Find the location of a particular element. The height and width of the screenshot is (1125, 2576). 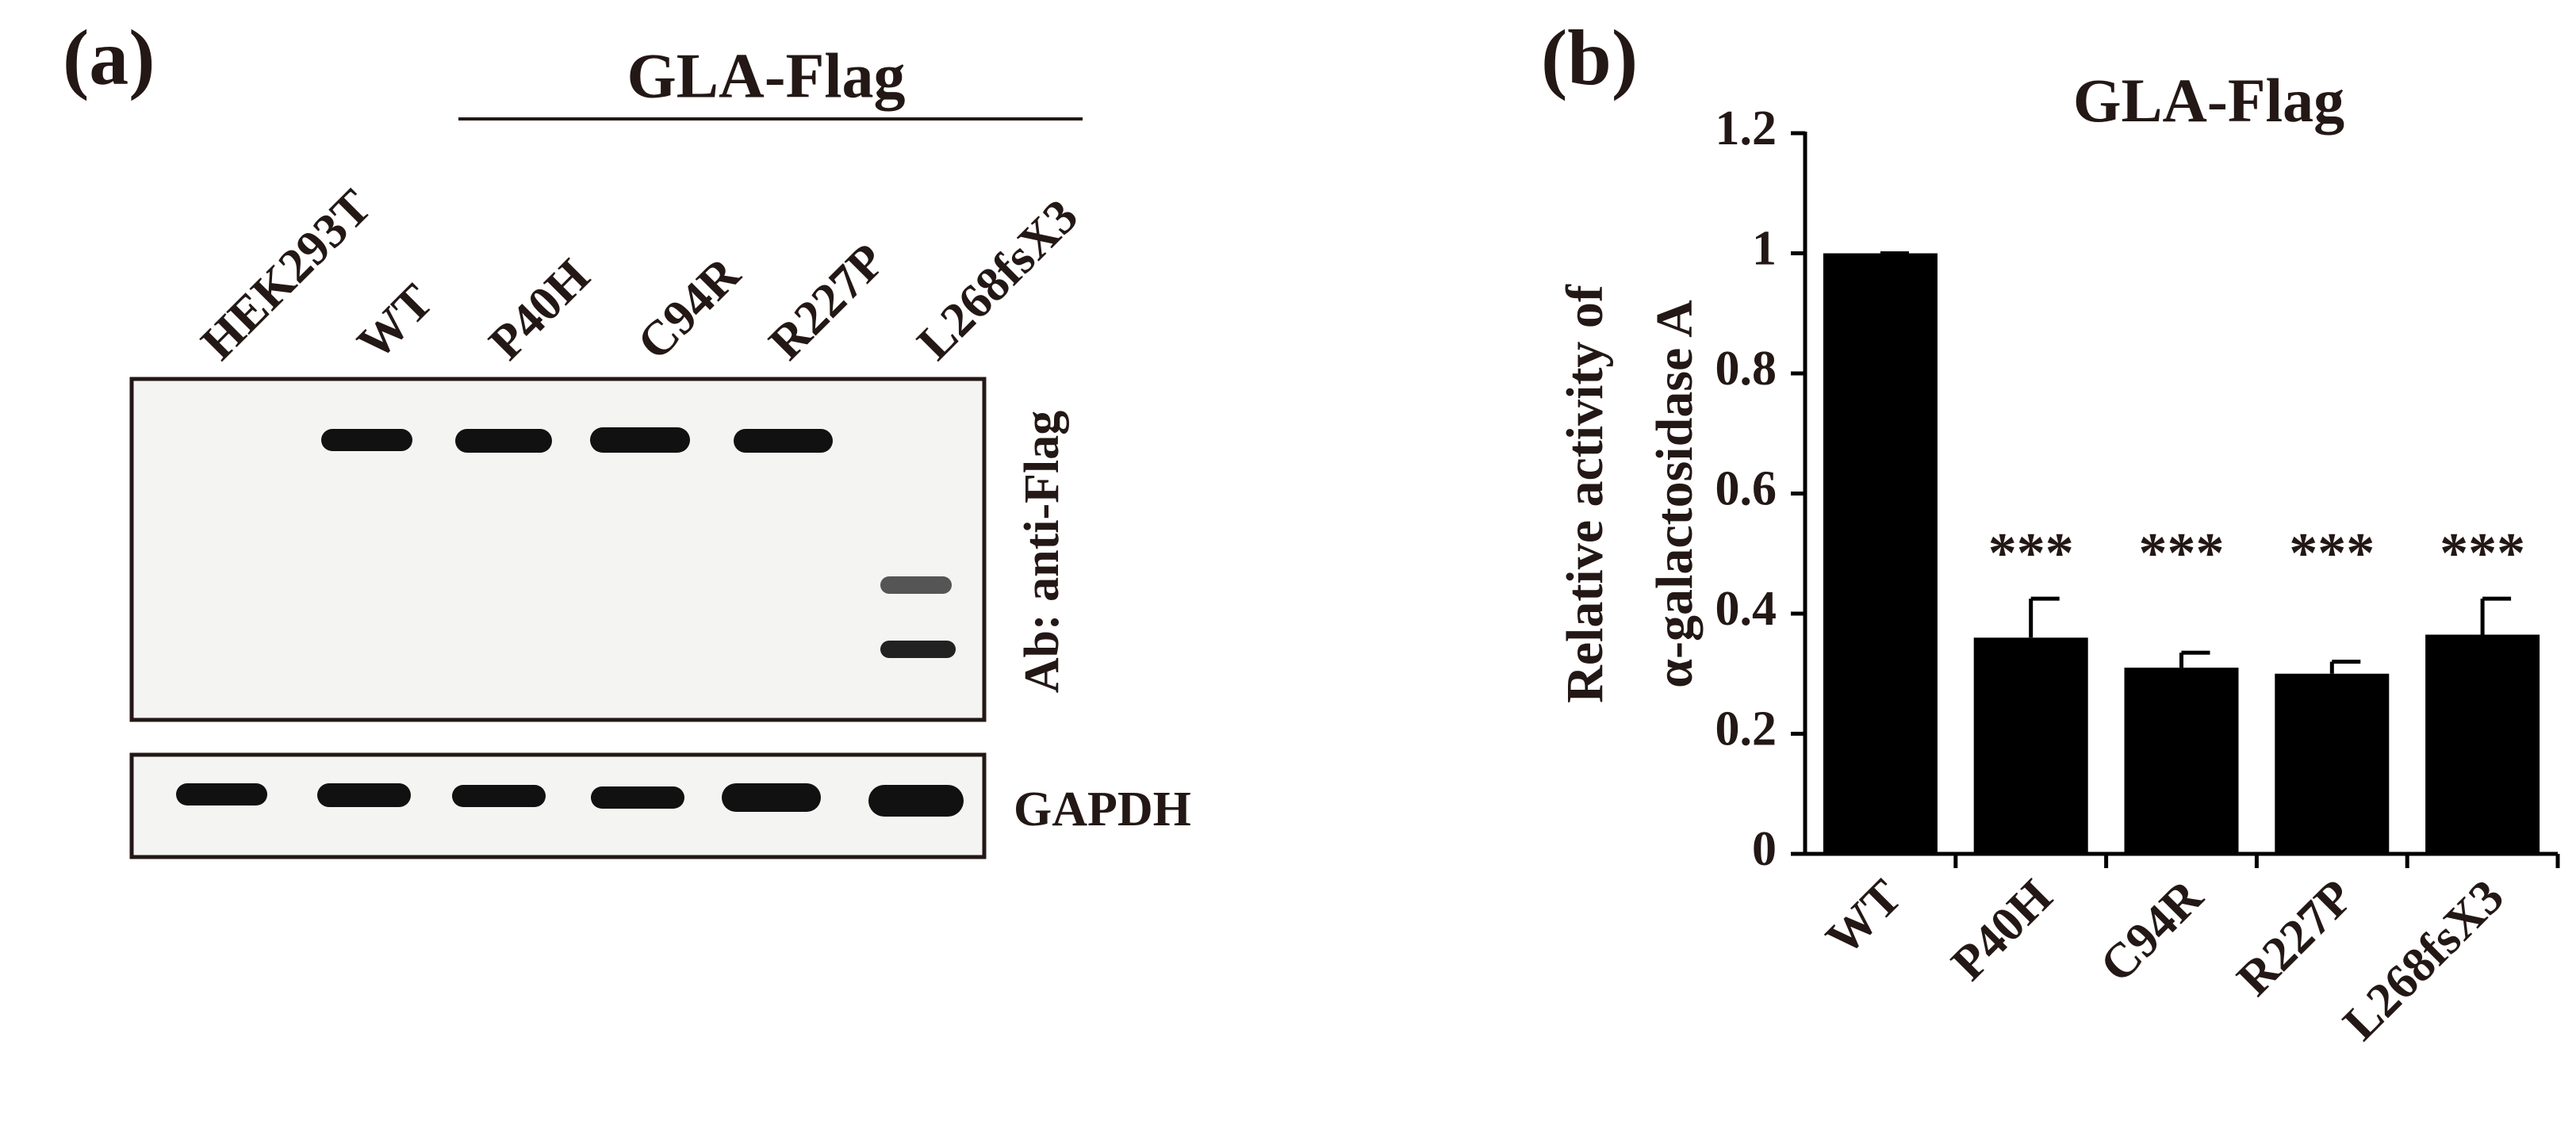

y-tick-label: 1.2 is located at coordinates (1746, 128).